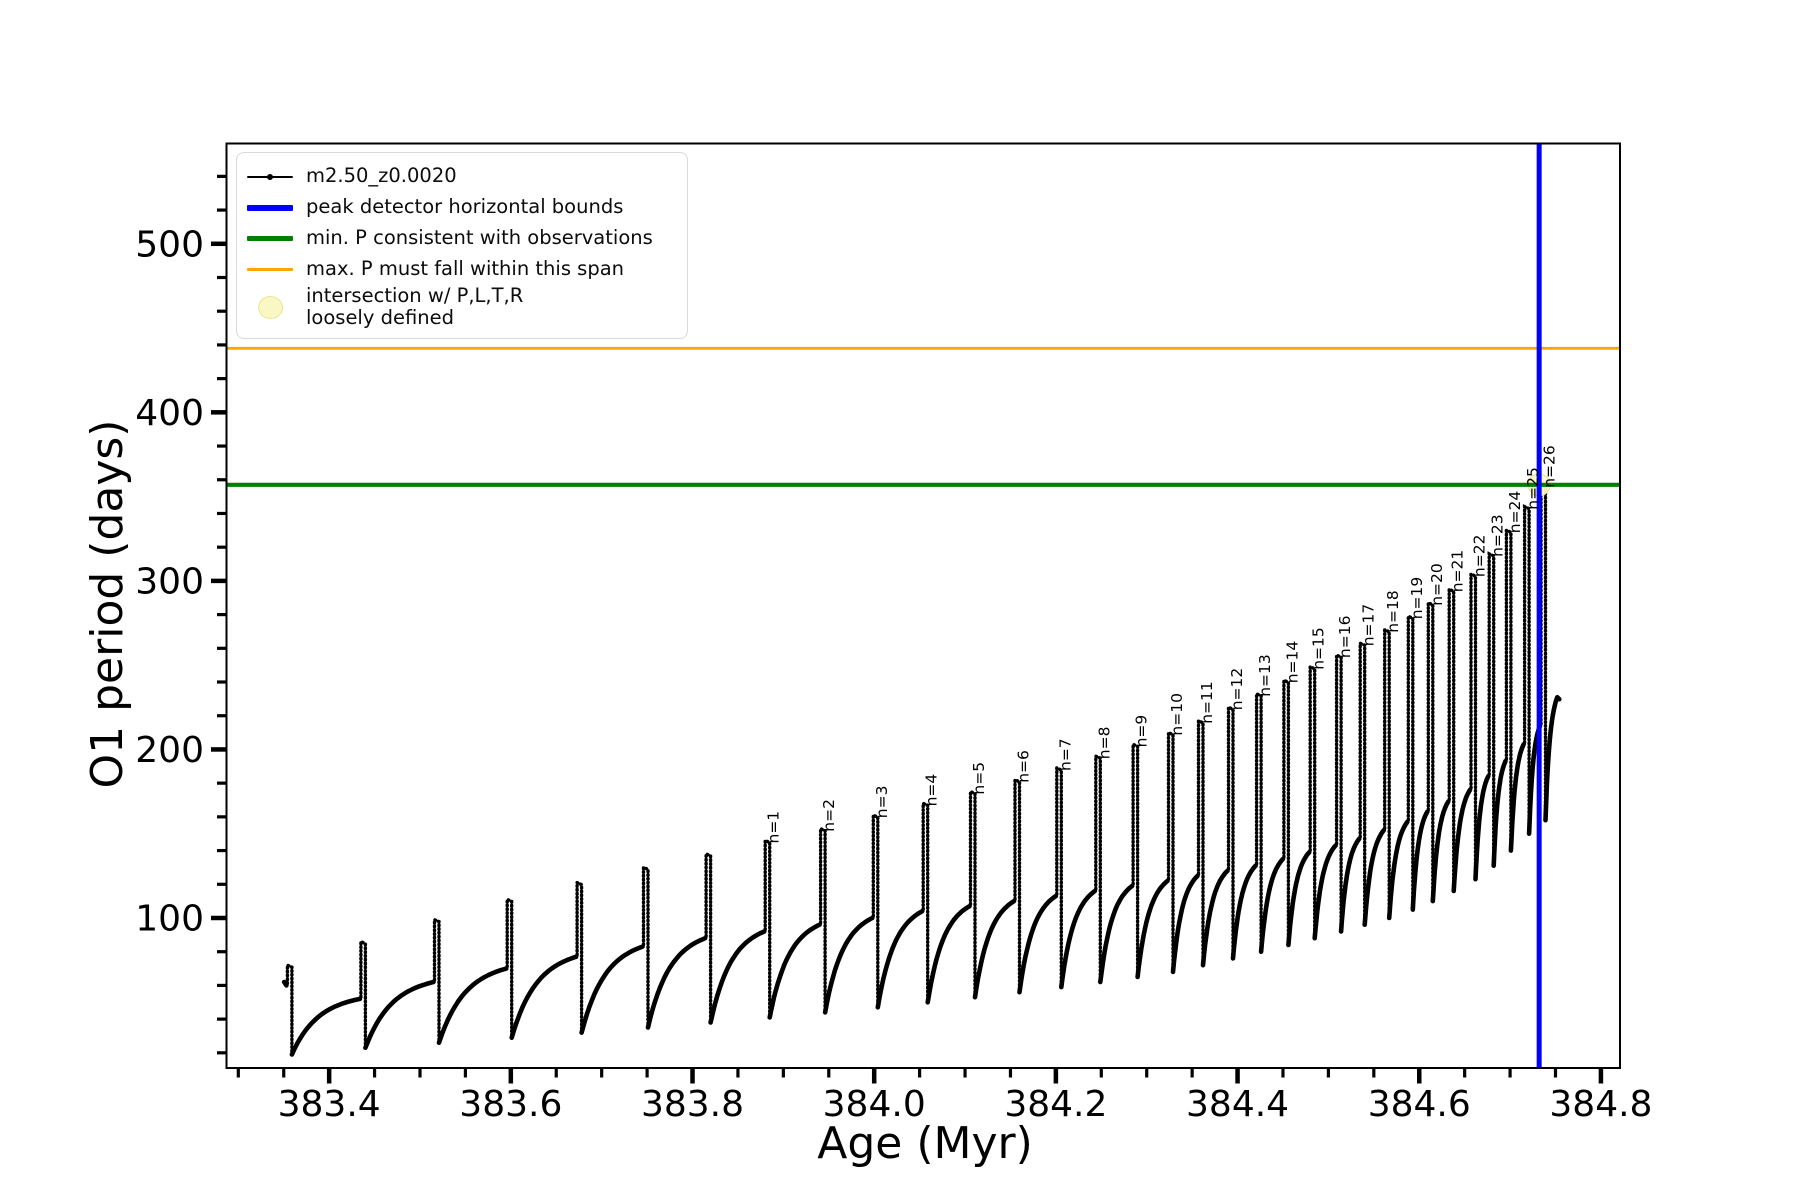  What do you see at coordinates (1065, 754) in the screenshot?
I see `spike-label-n7: n=7` at bounding box center [1065, 754].